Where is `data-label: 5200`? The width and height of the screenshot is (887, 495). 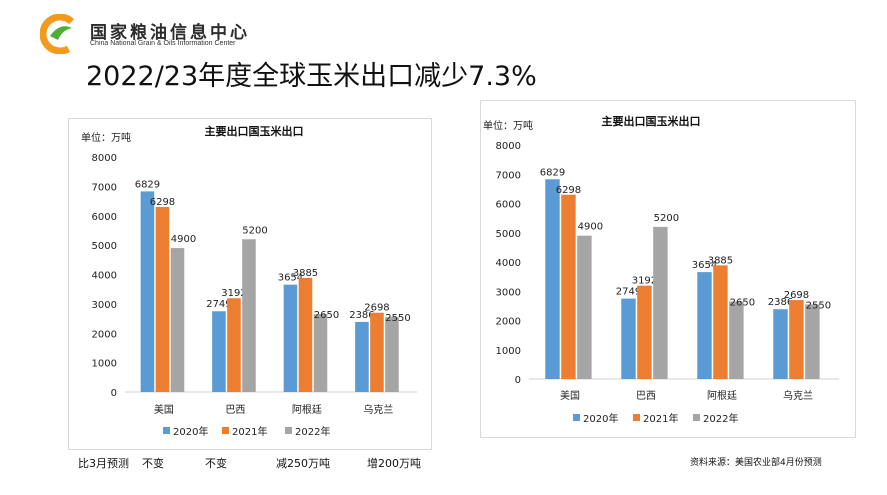
data-label: 5200 is located at coordinates (666, 218).